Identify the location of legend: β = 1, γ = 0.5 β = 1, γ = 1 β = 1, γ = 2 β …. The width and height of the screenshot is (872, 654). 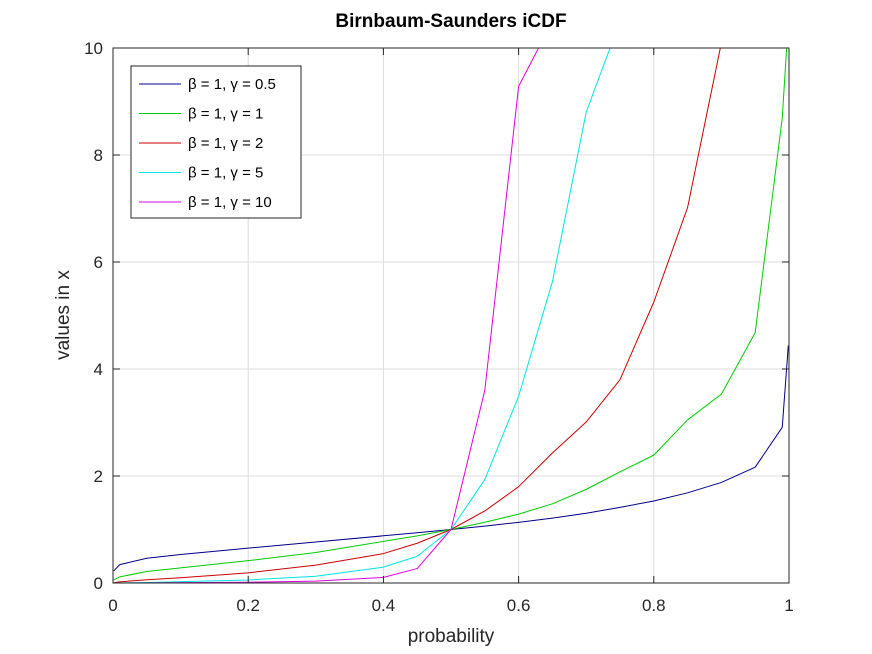
(216, 142).